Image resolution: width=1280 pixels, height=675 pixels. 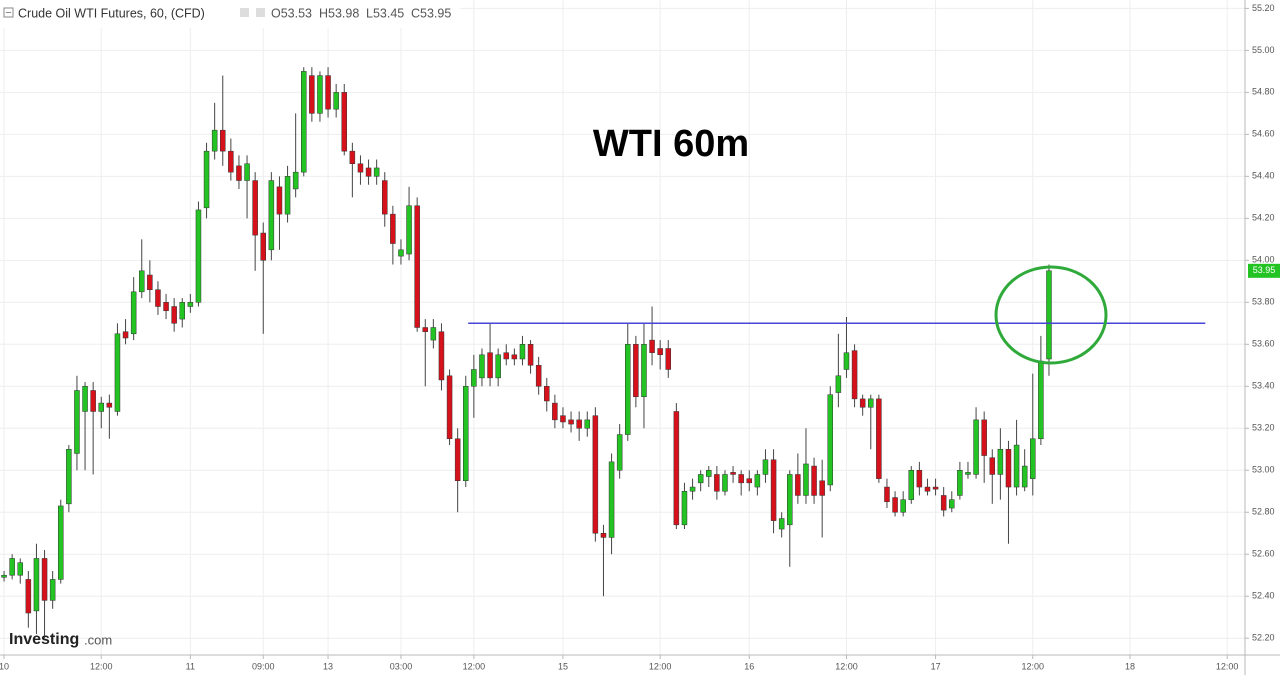 I want to click on y-tick-label: 54.40, so click(x=1263, y=176).